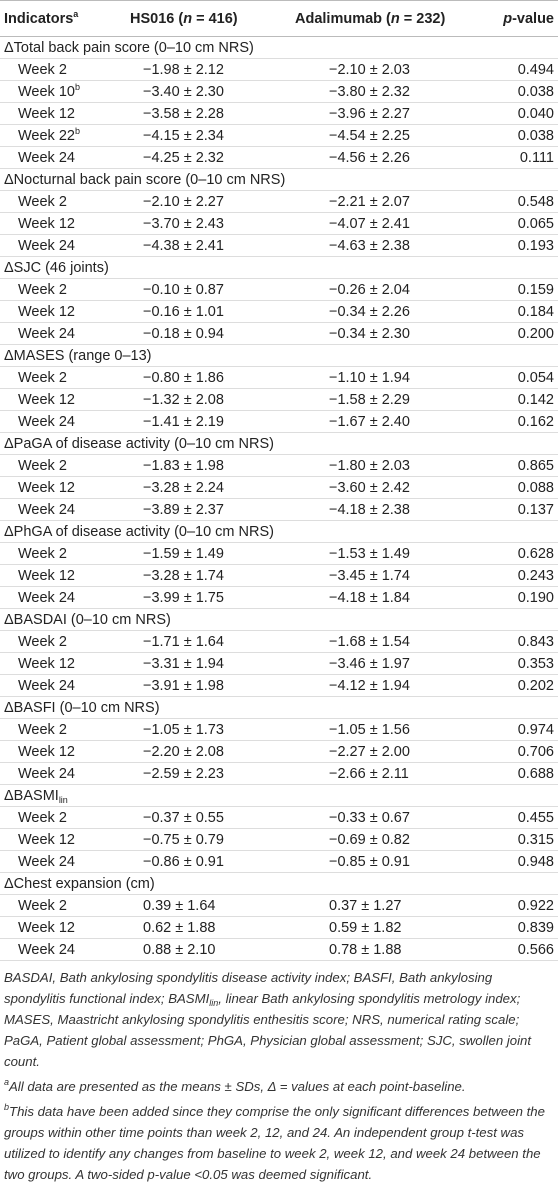 Image resolution: width=558 pixels, height=1185 pixels. Describe the element at coordinates (279, 553) in the screenshot. I see `data-row: Week 2 −1.59 ± 1.49 −1.53 ± 1.49 0.628` at that location.